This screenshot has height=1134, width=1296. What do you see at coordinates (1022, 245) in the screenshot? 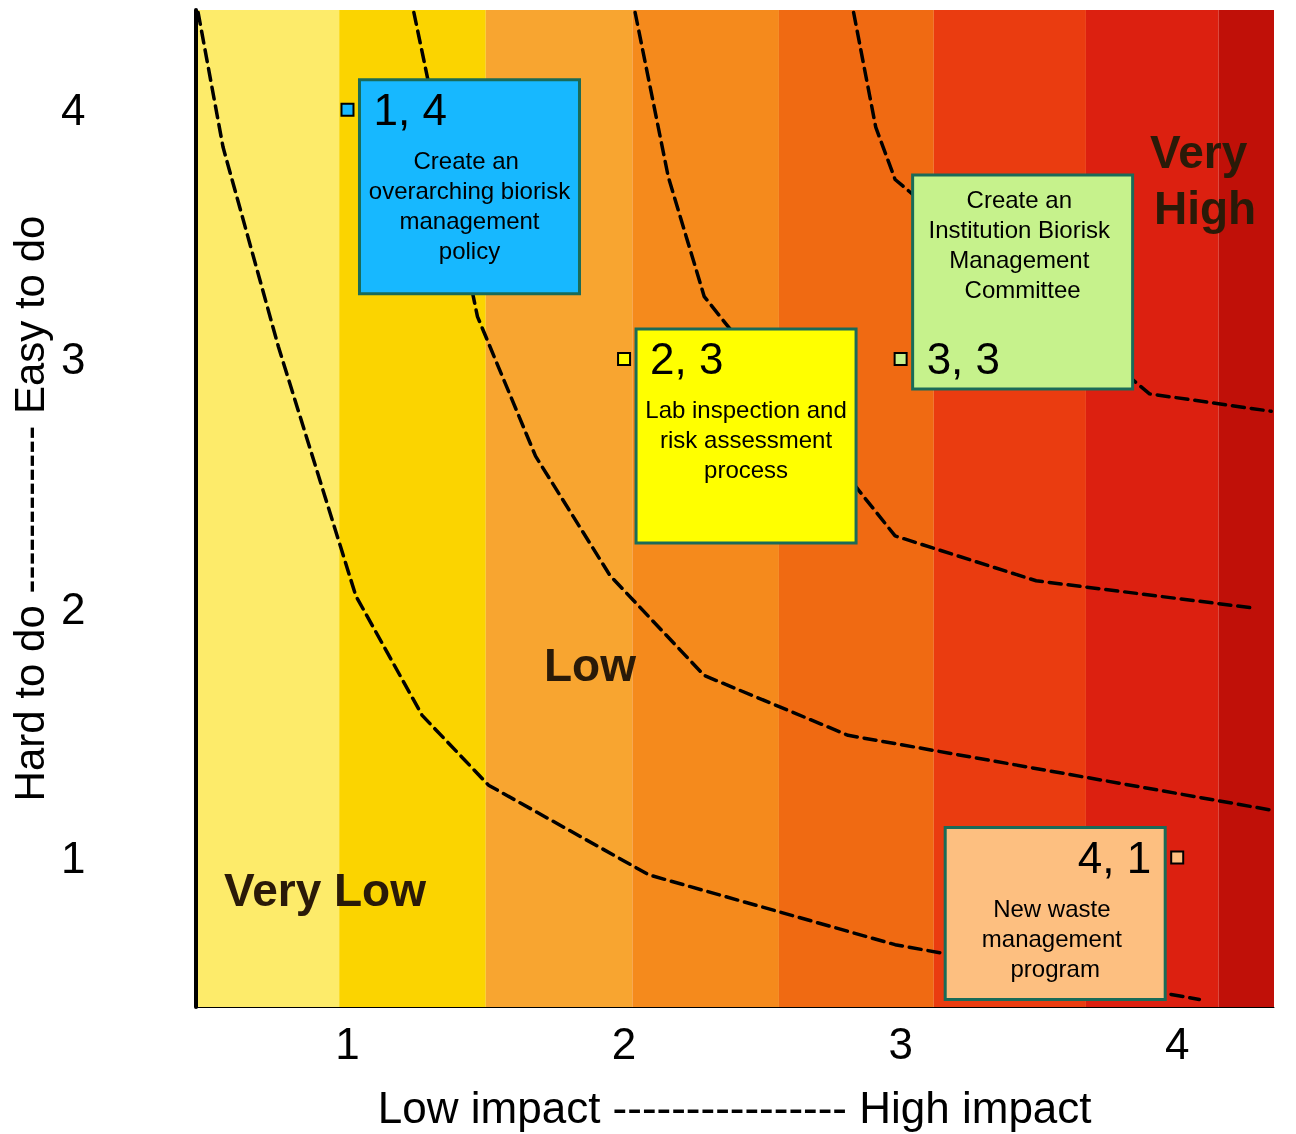
I see `text: Create an Institution Biorisk Management Committee` at bounding box center [1022, 245].